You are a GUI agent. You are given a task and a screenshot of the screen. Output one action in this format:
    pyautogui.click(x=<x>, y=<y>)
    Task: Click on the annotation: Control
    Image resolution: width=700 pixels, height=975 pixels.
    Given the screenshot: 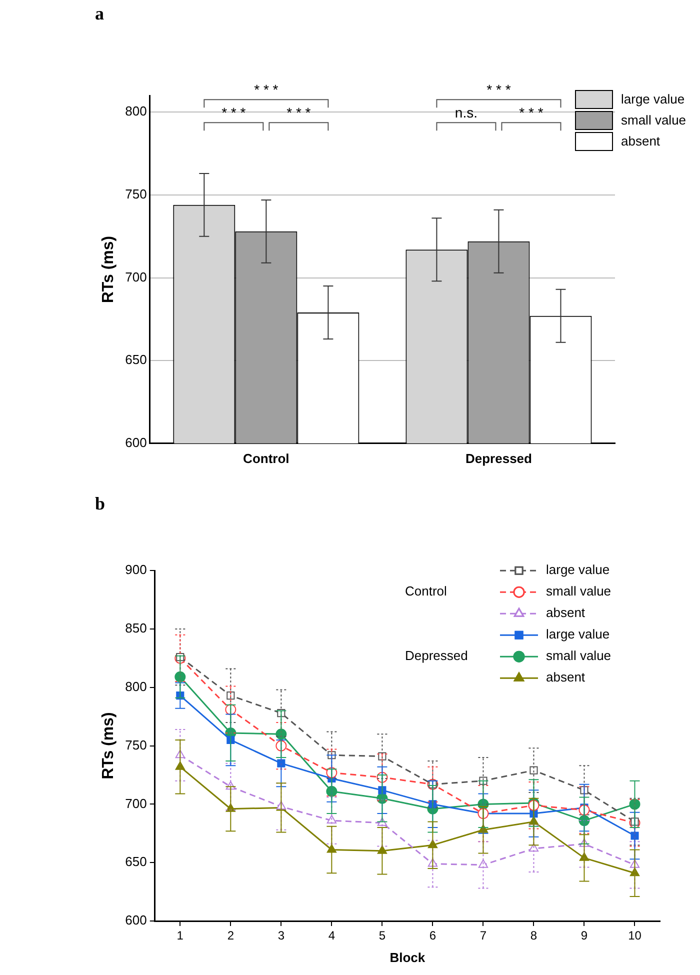 What is the action you would take?
    pyautogui.click(x=426, y=591)
    